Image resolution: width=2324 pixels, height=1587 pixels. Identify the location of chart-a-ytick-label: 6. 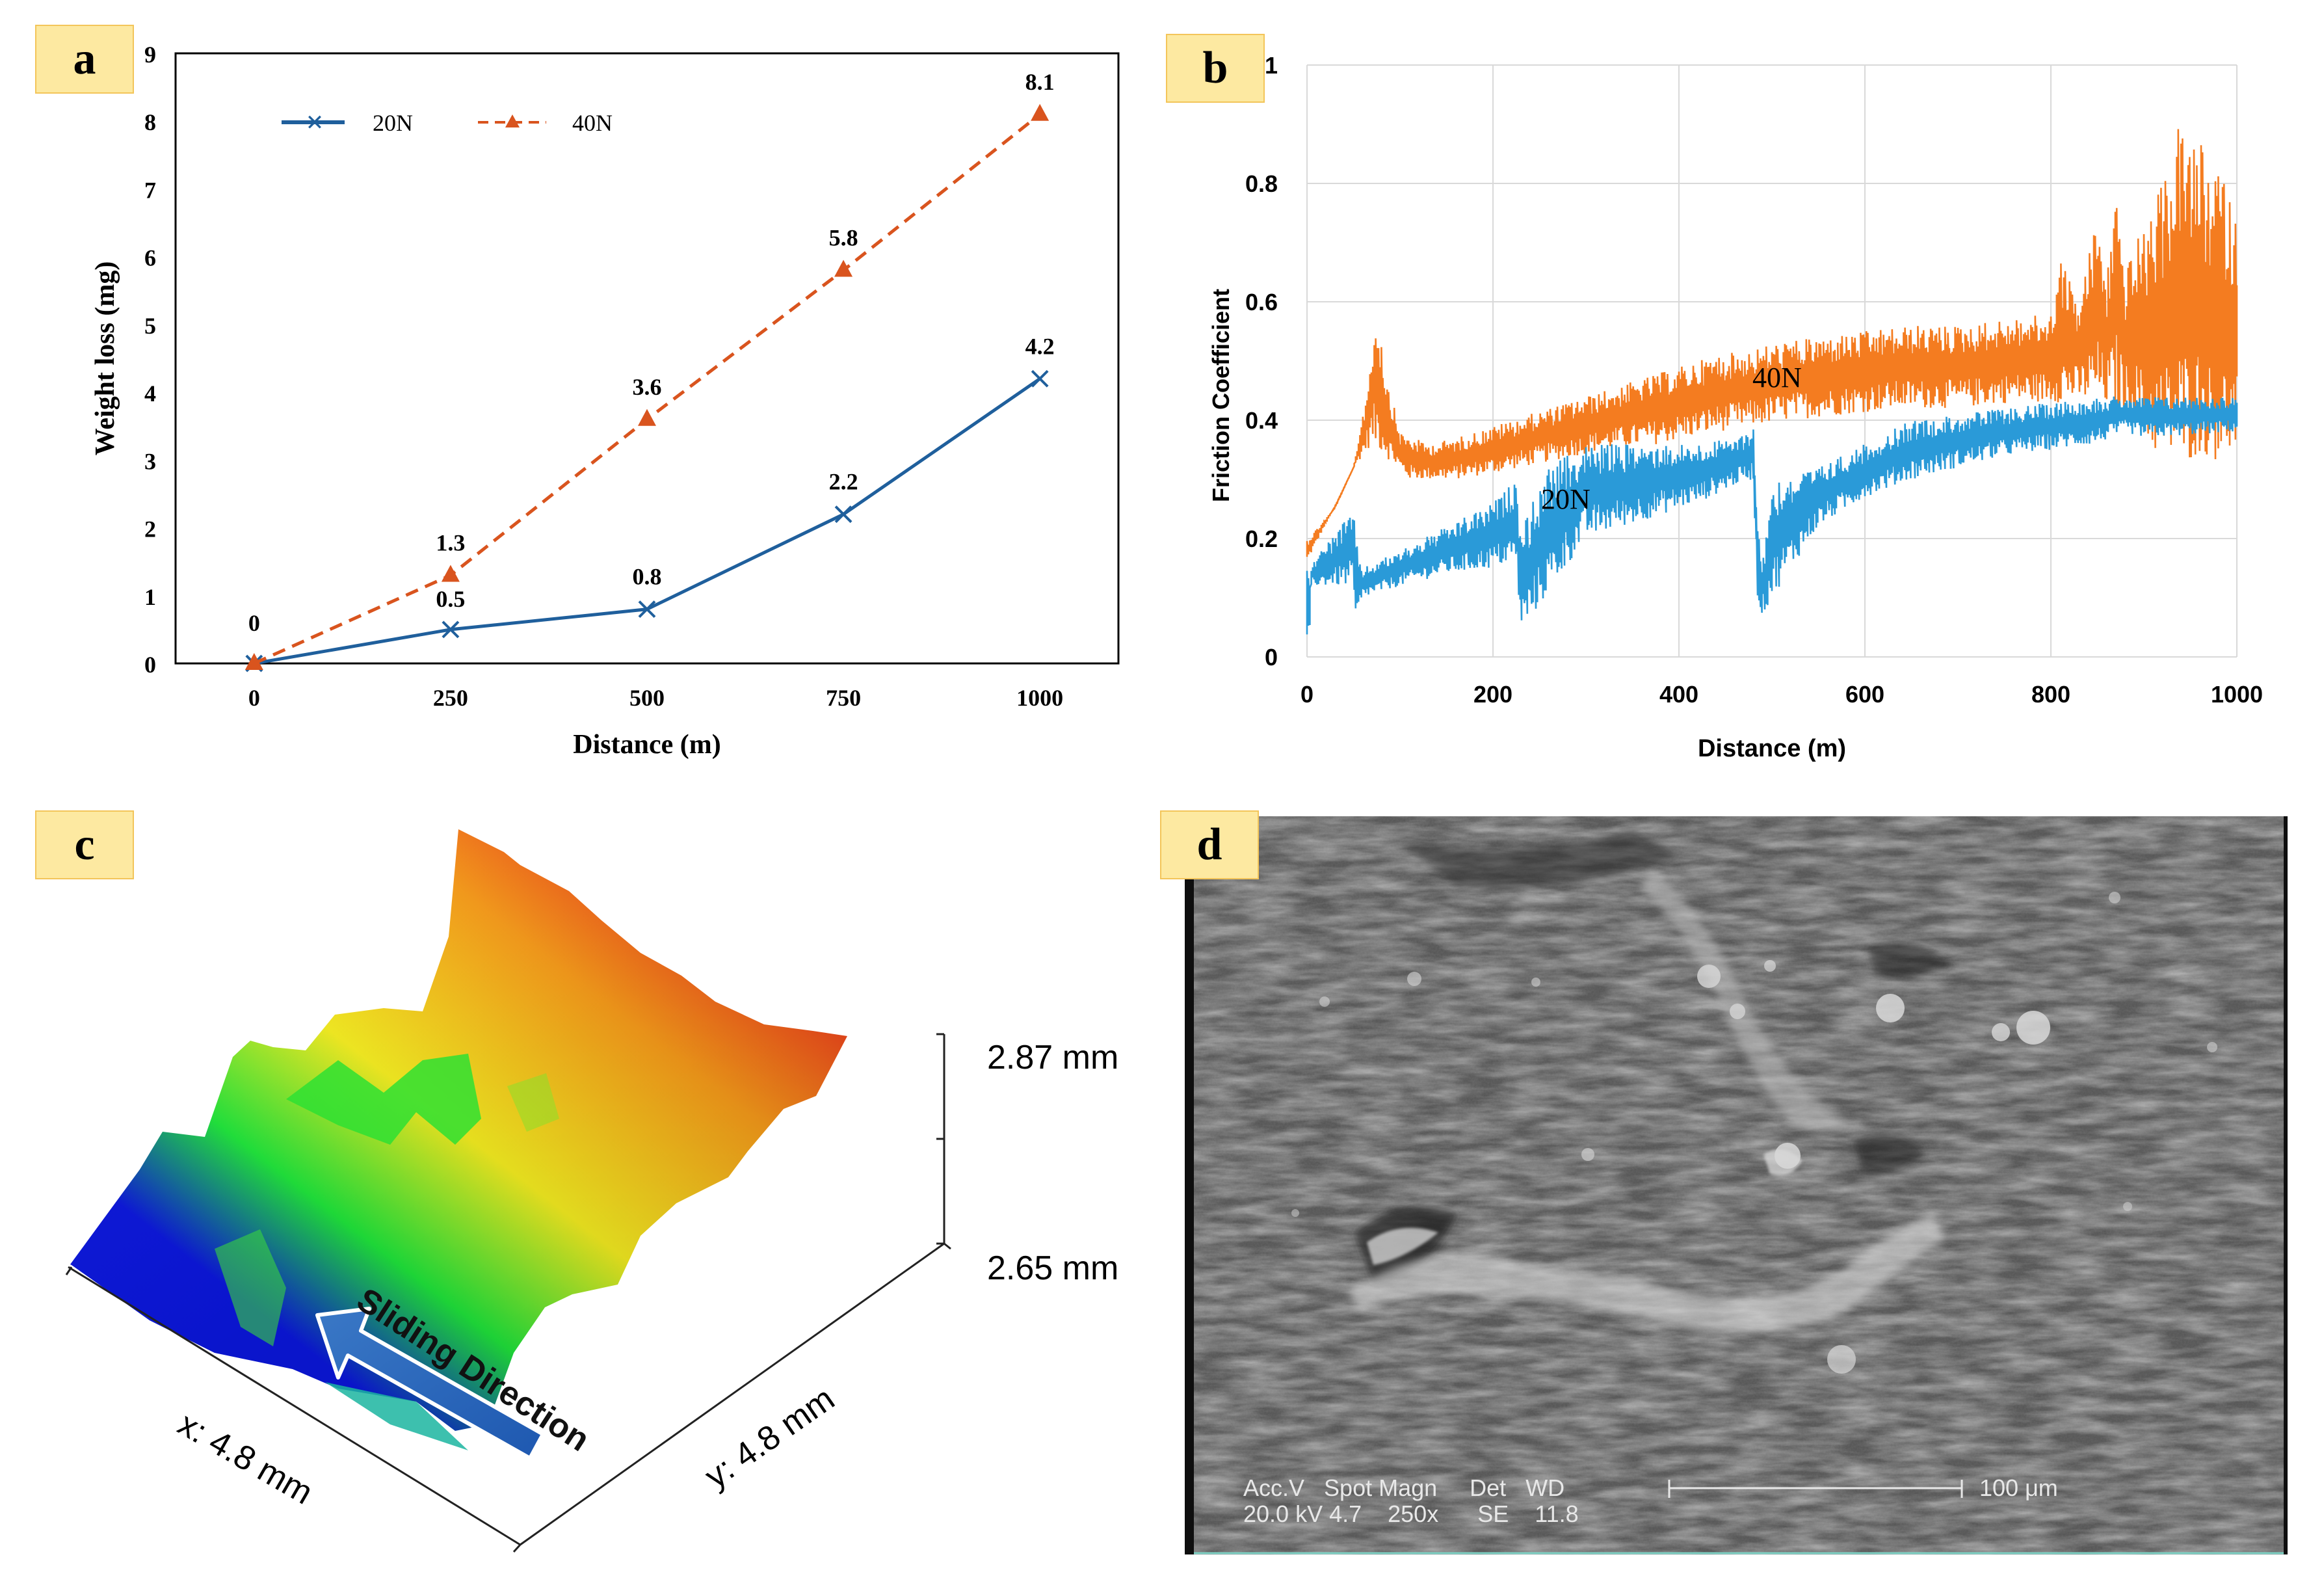
(150, 258).